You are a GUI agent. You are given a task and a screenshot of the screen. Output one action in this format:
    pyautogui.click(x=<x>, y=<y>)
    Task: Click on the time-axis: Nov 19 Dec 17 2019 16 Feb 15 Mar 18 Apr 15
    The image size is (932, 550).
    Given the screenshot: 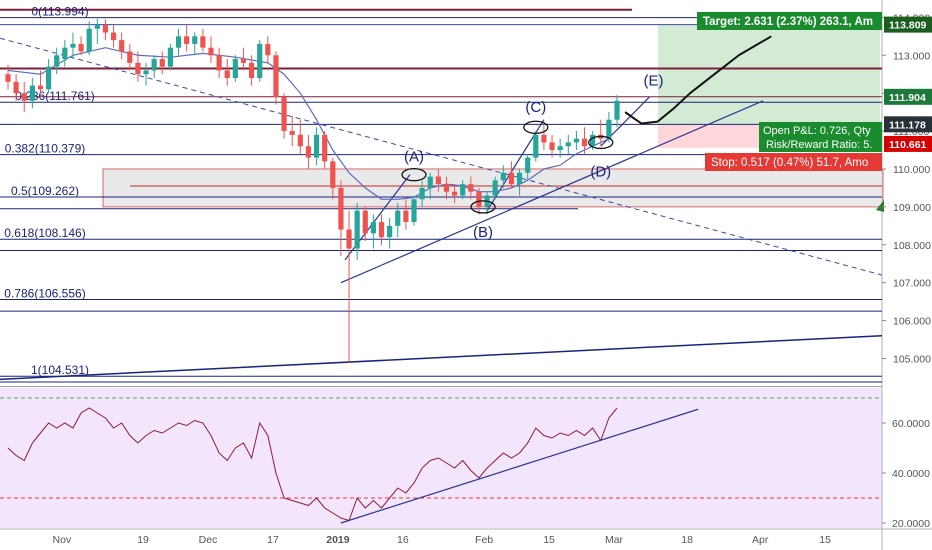 What is the action you would take?
    pyautogui.click(x=441, y=540)
    